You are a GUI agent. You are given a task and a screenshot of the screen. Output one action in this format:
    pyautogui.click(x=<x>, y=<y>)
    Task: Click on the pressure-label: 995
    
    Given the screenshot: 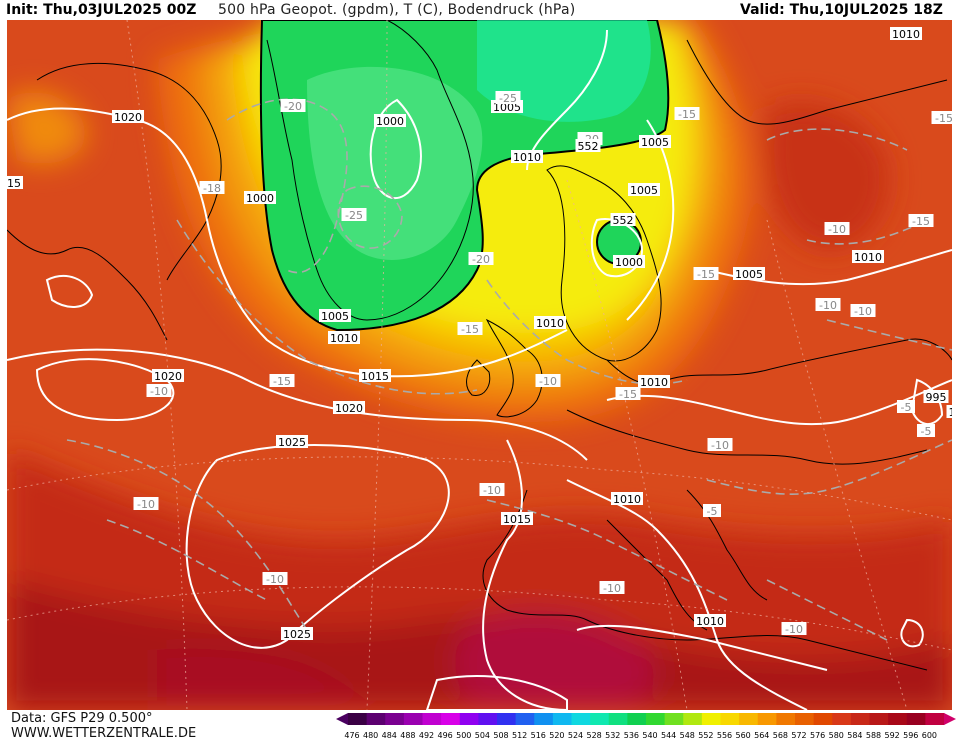 What is the action you would take?
    pyautogui.click(x=936, y=397)
    